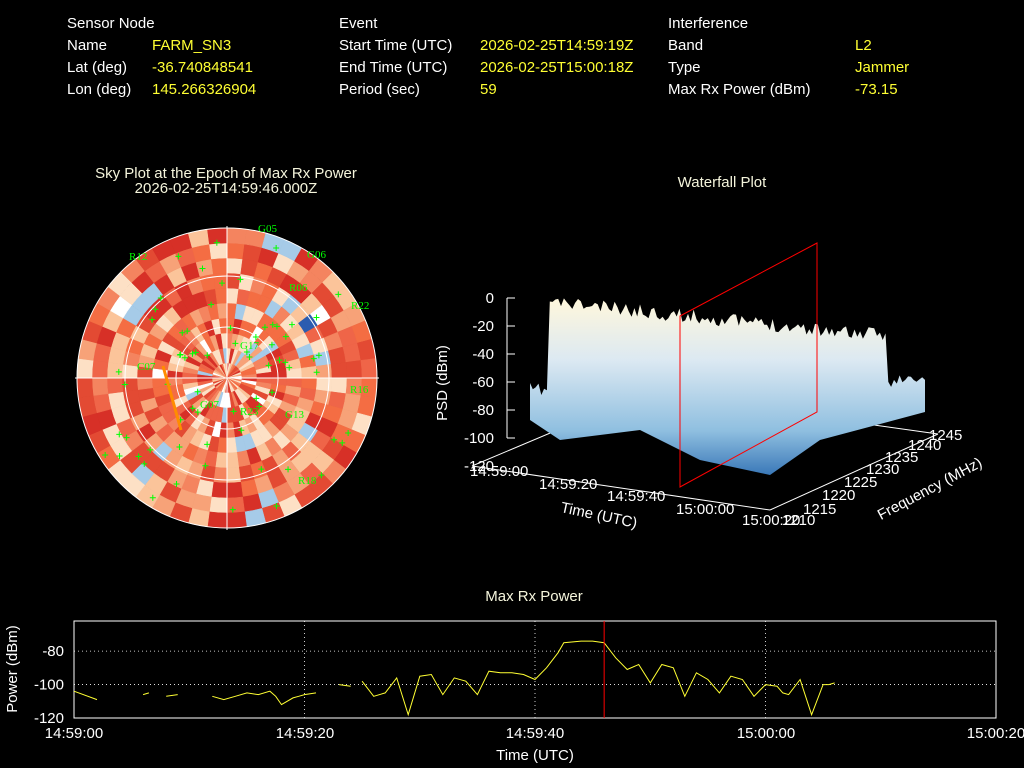  Describe the element at coordinates (686, 45) in the screenshot. I see `band-label: Band` at that location.